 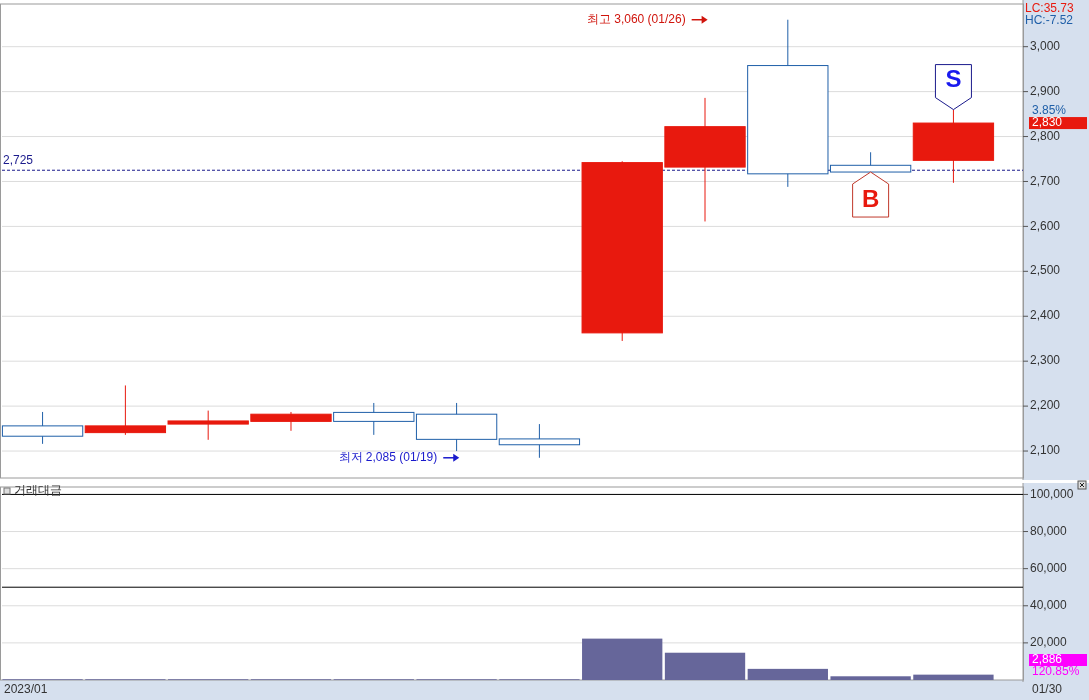 What do you see at coordinates (18, 160) in the screenshot?
I see `ref-line-label: 2,725` at bounding box center [18, 160].